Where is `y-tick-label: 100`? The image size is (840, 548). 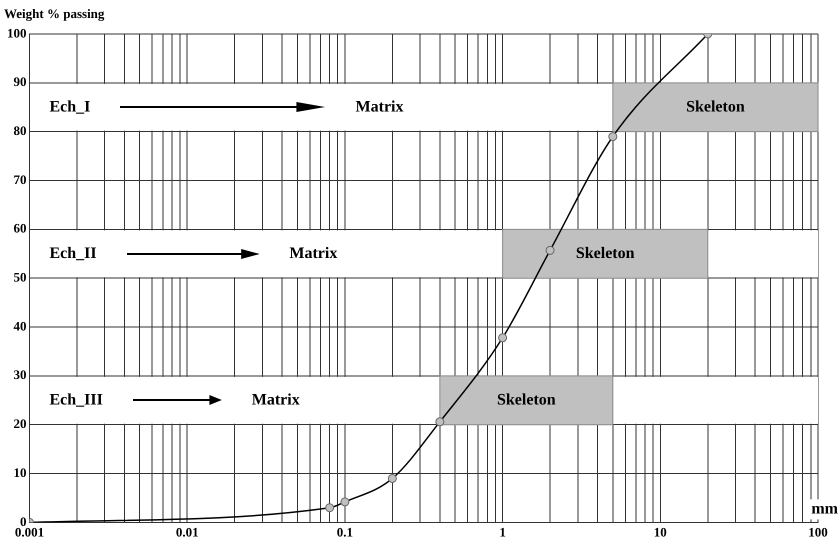
y-tick-label: 100 is located at coordinates (16, 32).